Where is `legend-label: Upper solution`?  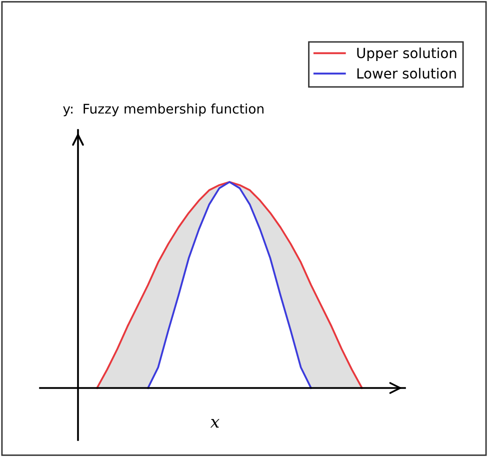
legend-label: Upper solution is located at coordinates (406, 54).